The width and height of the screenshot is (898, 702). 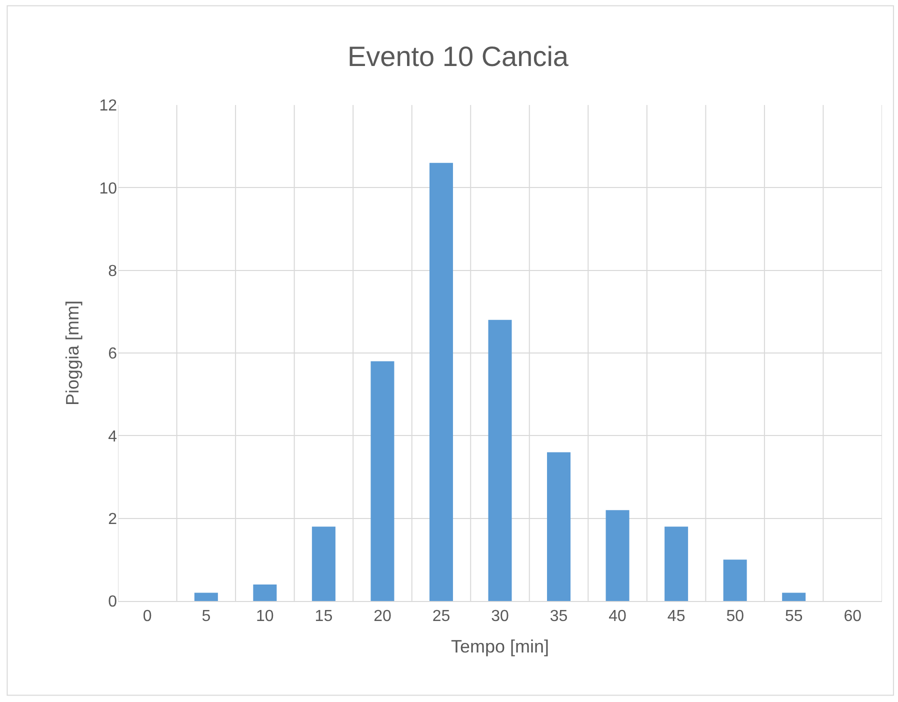 What do you see at coordinates (206, 617) in the screenshot?
I see `x-tick-label: 5` at bounding box center [206, 617].